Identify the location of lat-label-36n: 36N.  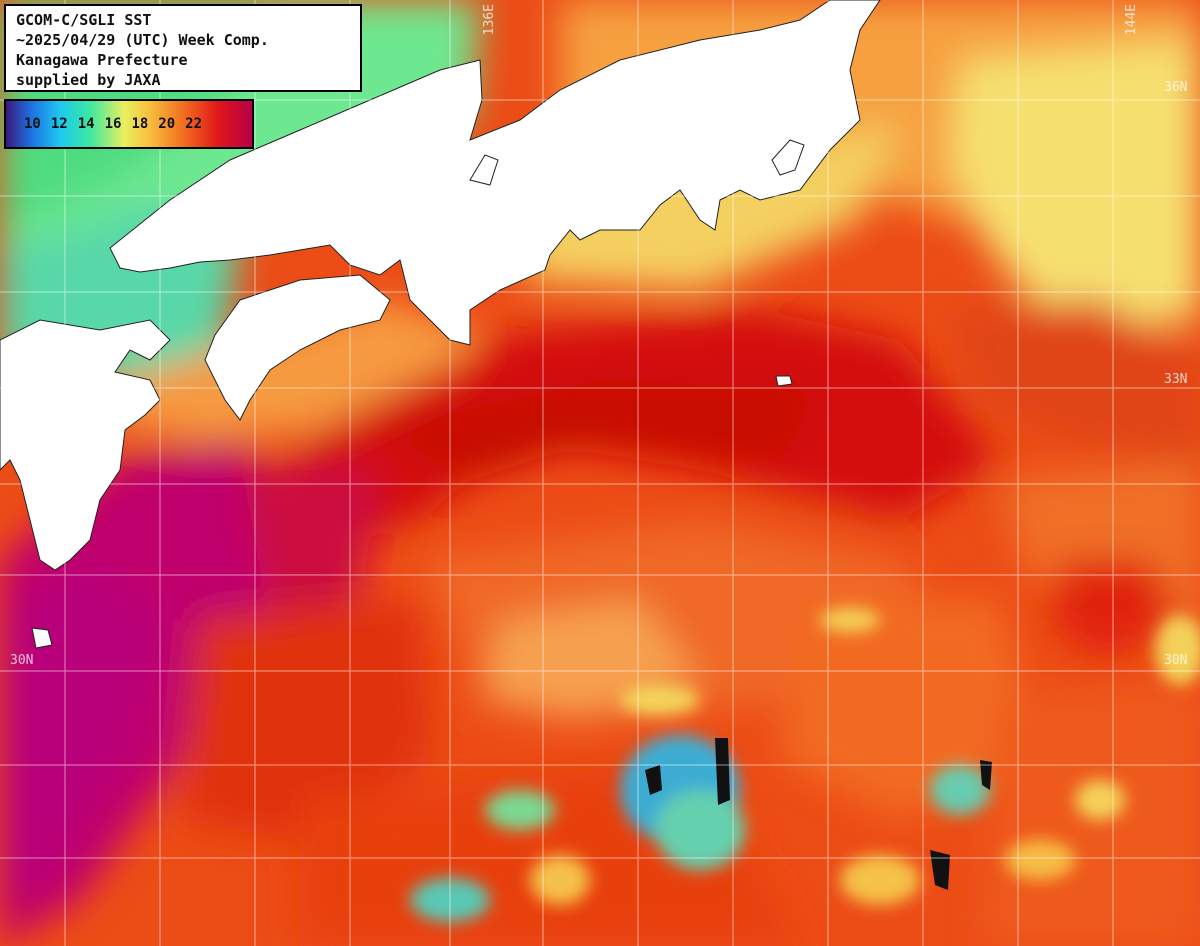
(1176, 87).